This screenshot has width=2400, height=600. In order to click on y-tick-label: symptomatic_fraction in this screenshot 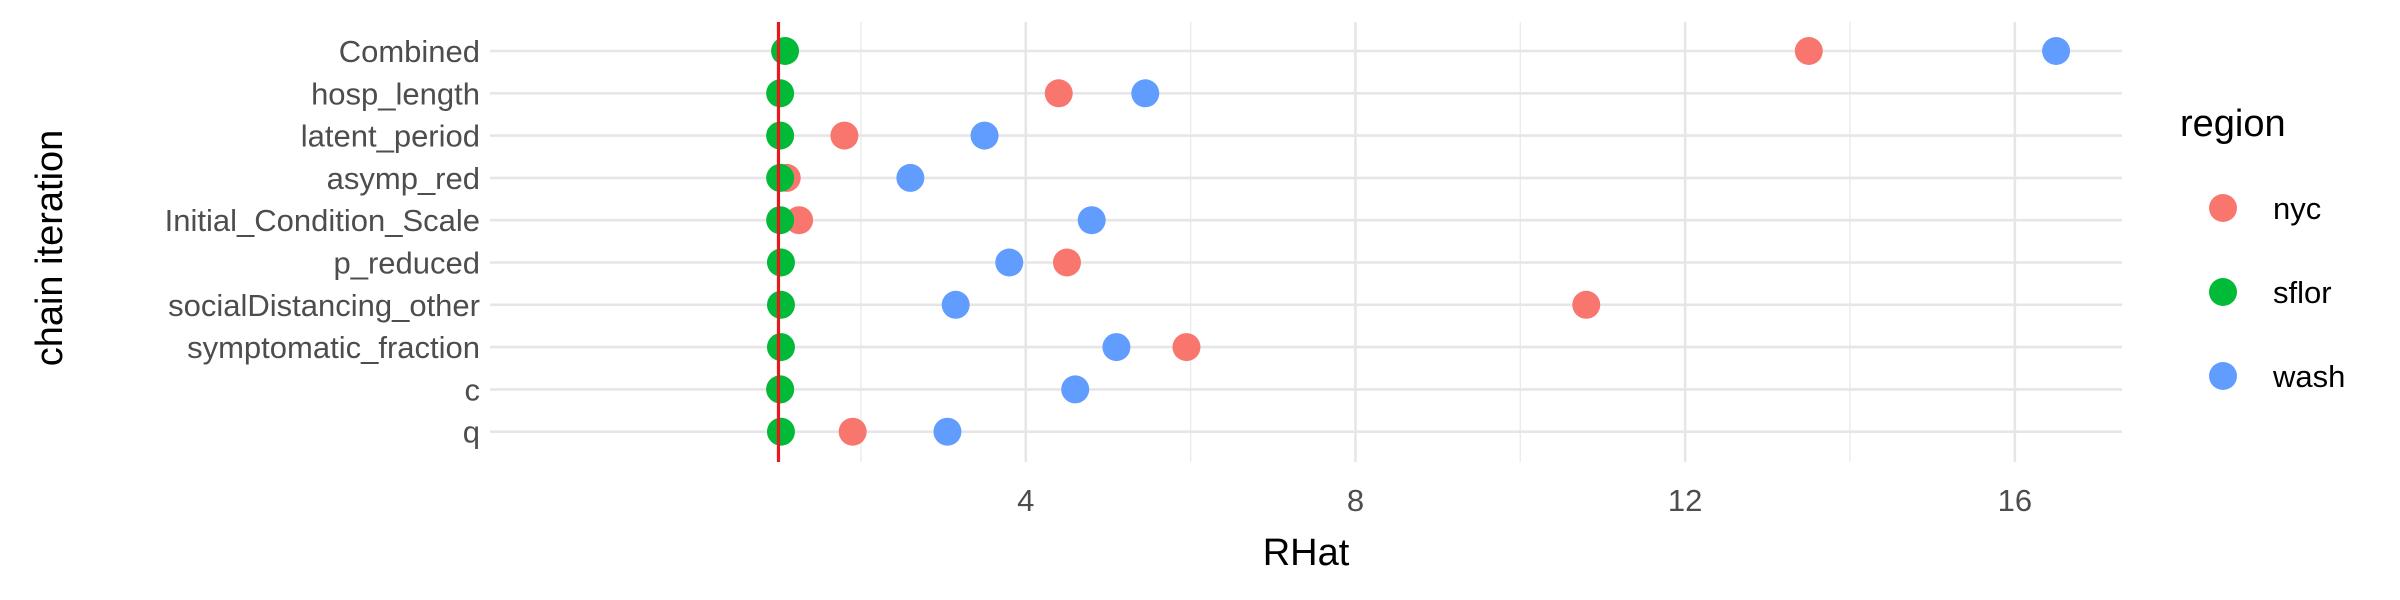, I will do `click(333, 347)`.